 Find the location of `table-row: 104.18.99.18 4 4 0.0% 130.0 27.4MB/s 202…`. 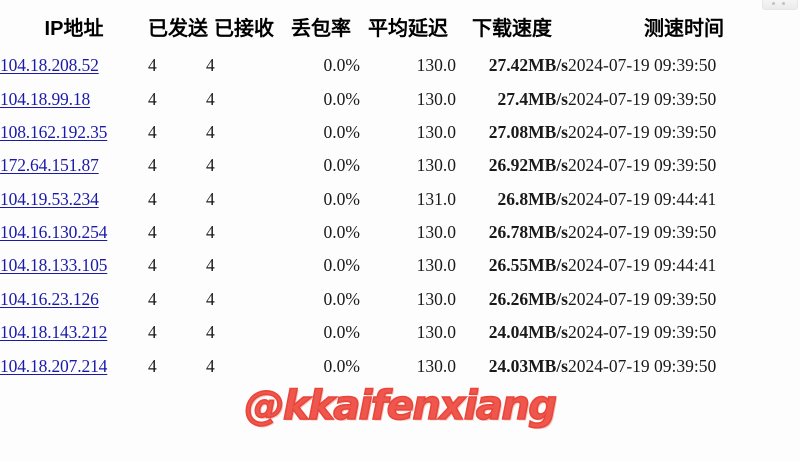

table-row: 104.18.99.18 4 4 0.0% 130.0 27.4MB/s 202… is located at coordinates (400, 98).